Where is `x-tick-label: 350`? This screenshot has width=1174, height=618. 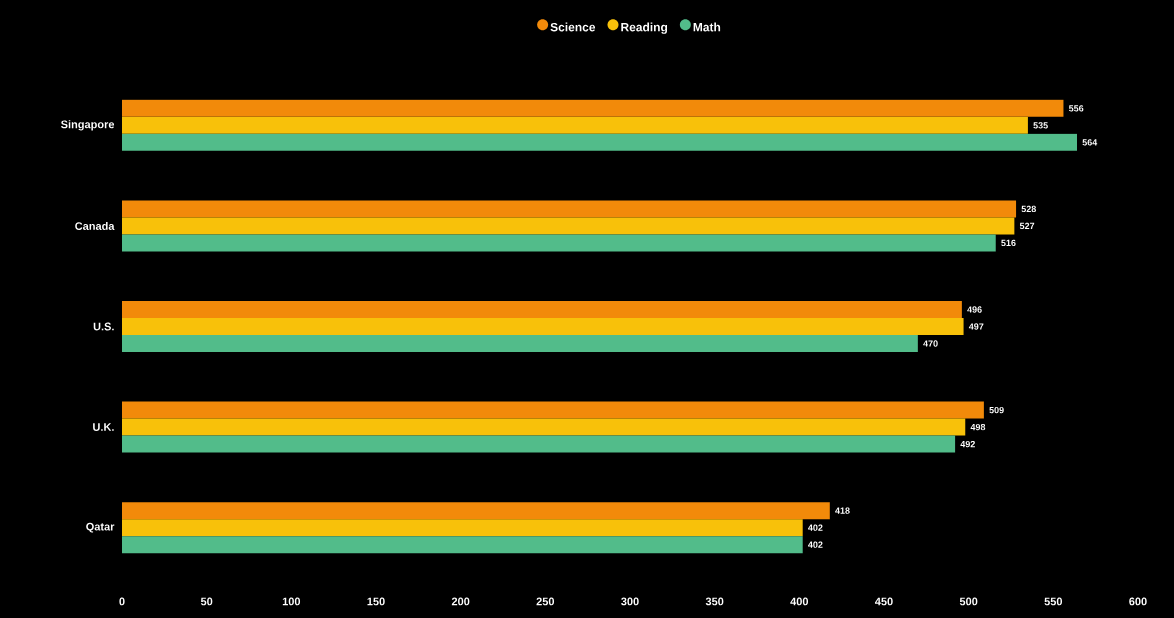 x-tick-label: 350 is located at coordinates (714, 601).